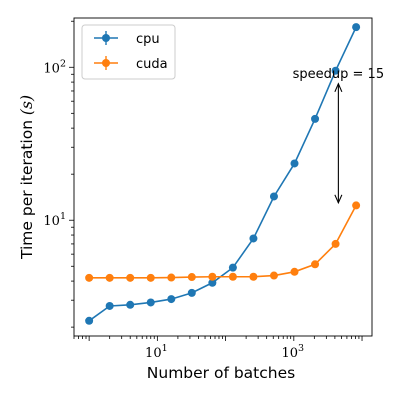 This screenshot has width=400, height=400. What do you see at coordinates (128, 52) in the screenshot?
I see `legend: cpu cuda` at bounding box center [128, 52].